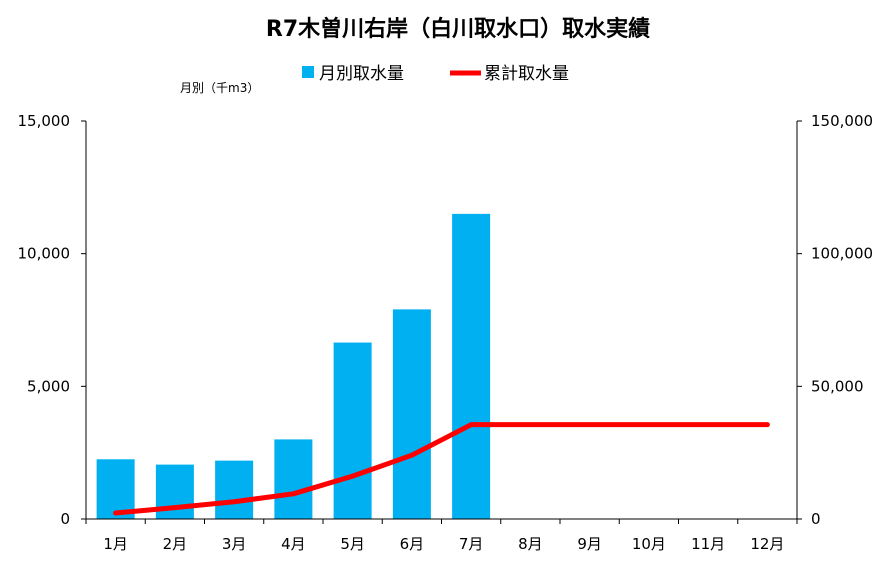  What do you see at coordinates (458, 29) in the screenshot?
I see `chart-title: R7木曽川右岸（白川取水口）取水実績` at bounding box center [458, 29].